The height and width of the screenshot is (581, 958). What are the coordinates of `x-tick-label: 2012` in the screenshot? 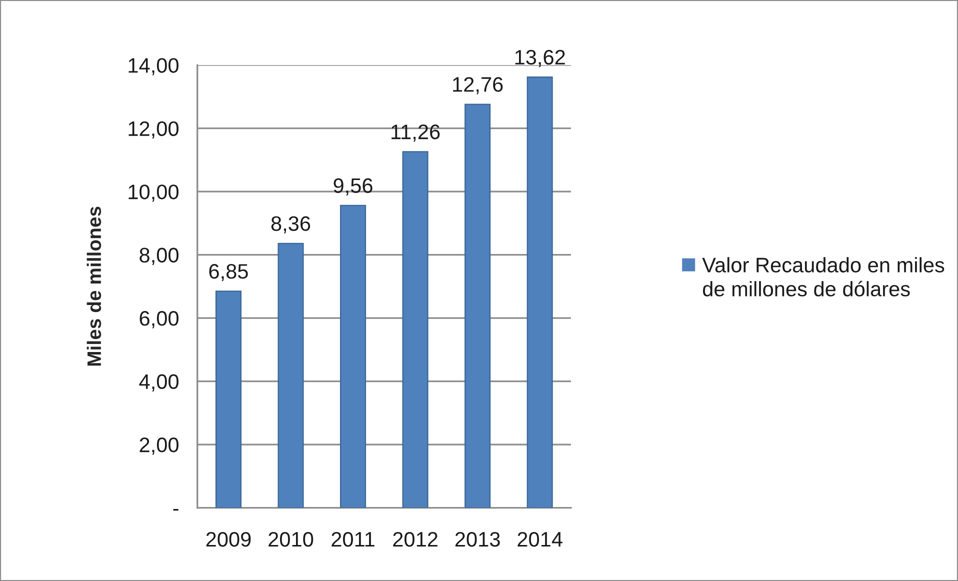 It's located at (415, 539).